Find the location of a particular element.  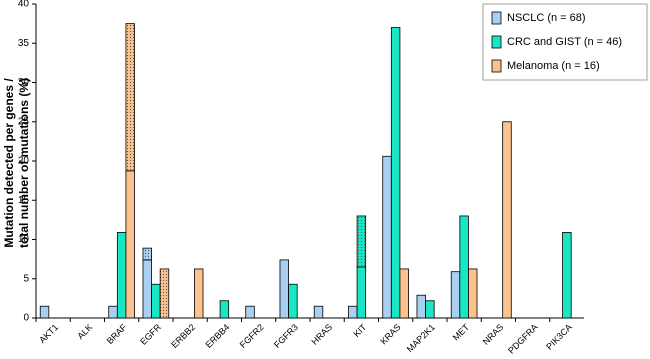

y-tick-label: 10 is located at coordinates (24, 239).